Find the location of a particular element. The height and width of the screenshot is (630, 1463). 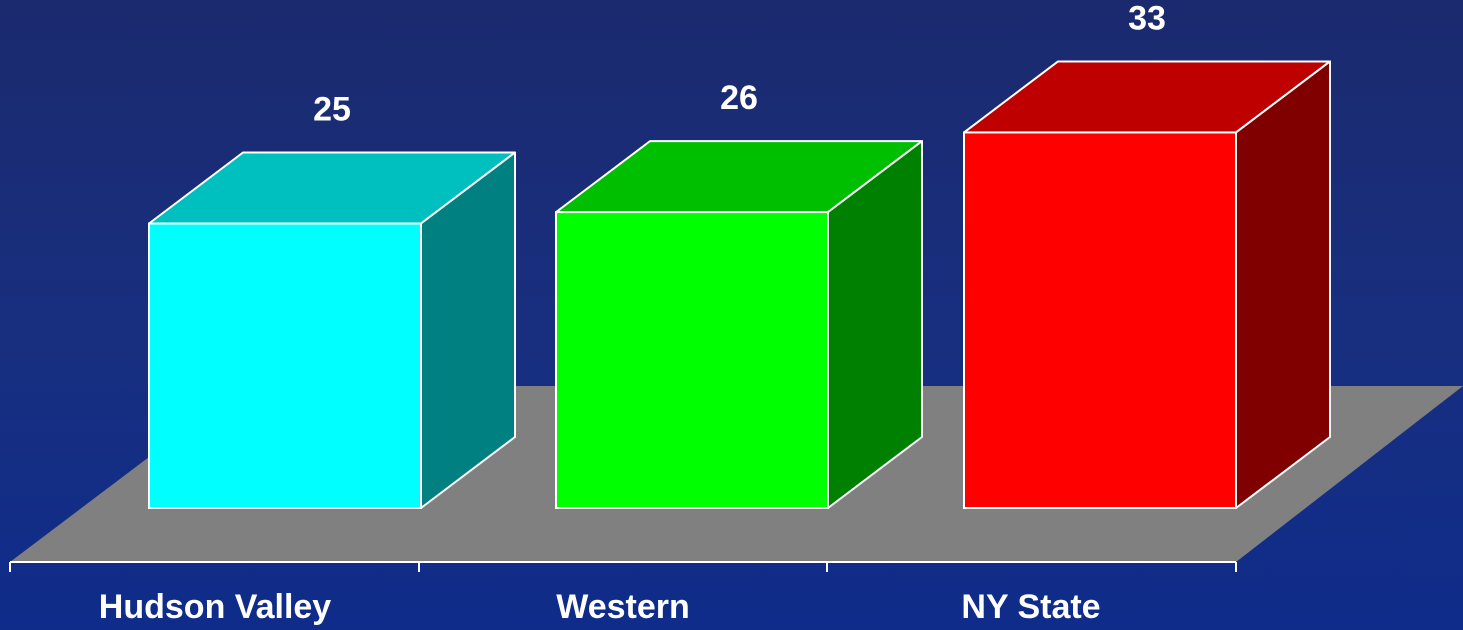

category-label-3: NY State is located at coordinates (1030, 607).